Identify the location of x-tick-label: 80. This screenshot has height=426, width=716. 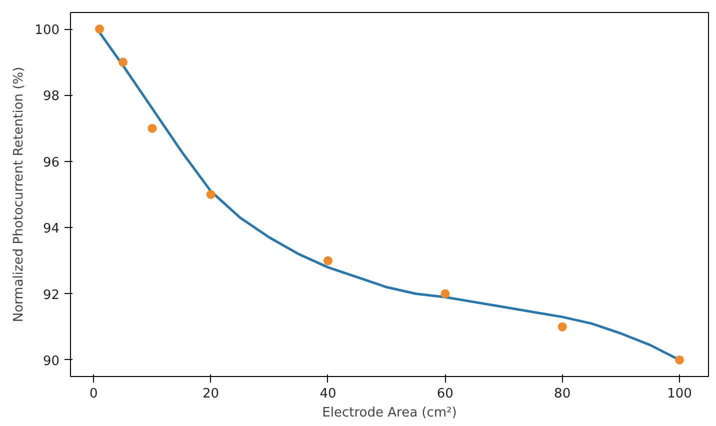
(562, 394).